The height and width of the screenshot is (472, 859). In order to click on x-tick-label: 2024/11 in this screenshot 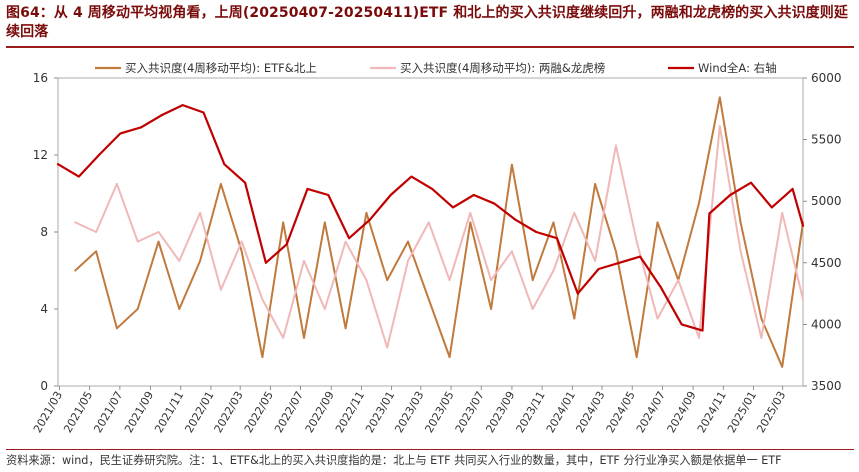, I will do `click(712, 412)`.